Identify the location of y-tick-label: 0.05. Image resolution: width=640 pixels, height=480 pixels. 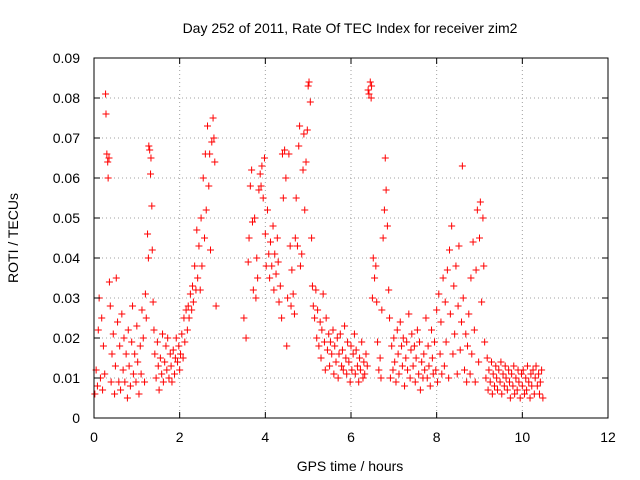
(66, 218).